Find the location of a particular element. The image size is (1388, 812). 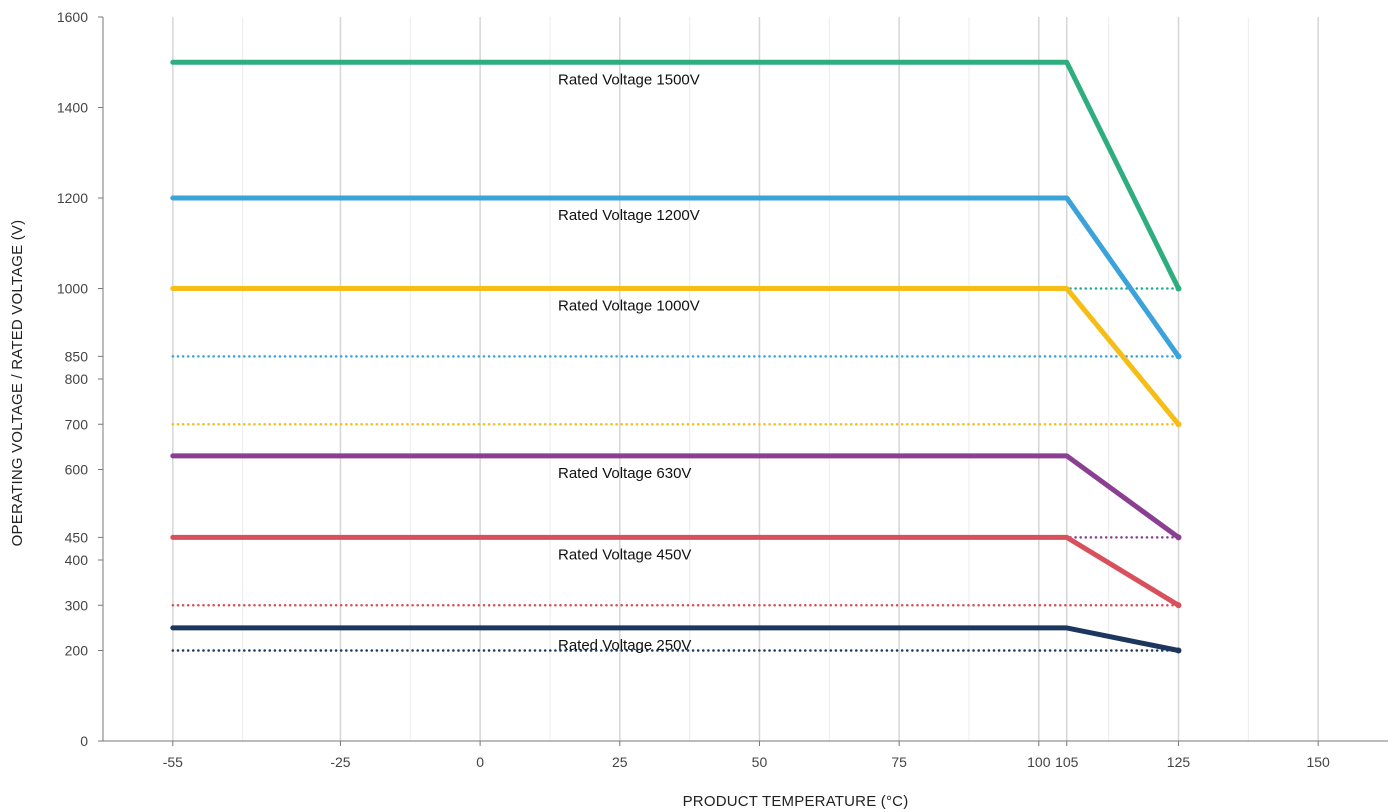

y-tick-label: 700 is located at coordinates (77, 424).